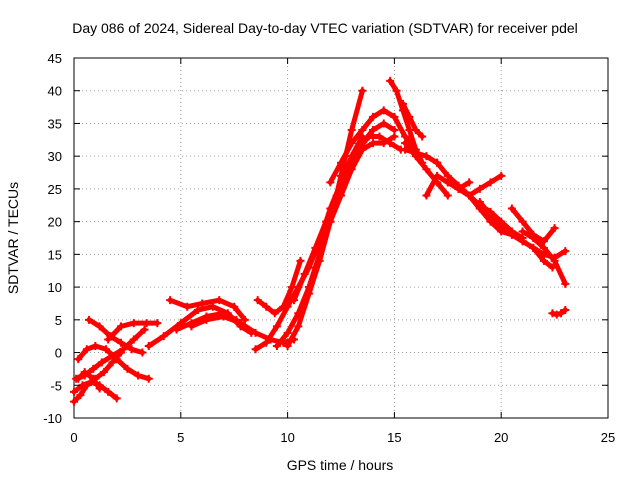 The height and width of the screenshot is (480, 640). Describe the element at coordinates (55, 222) in the screenshot. I see `y-tick-label: 20` at that location.